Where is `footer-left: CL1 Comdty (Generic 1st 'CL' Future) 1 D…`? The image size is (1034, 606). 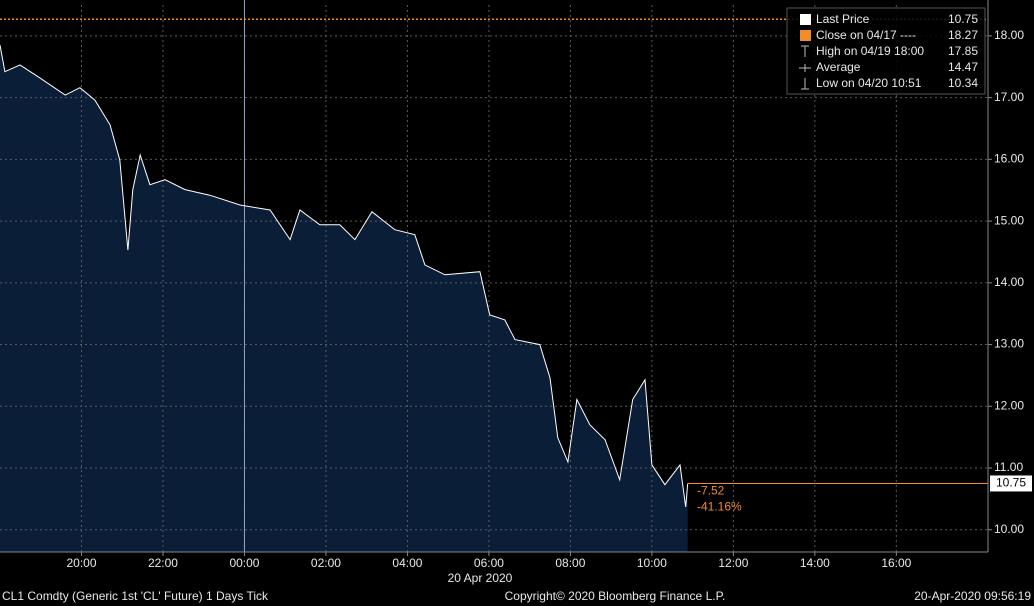 footer-left: CL1 Comdty (Generic 1st 'CL' Future) 1 D… is located at coordinates (135, 596).